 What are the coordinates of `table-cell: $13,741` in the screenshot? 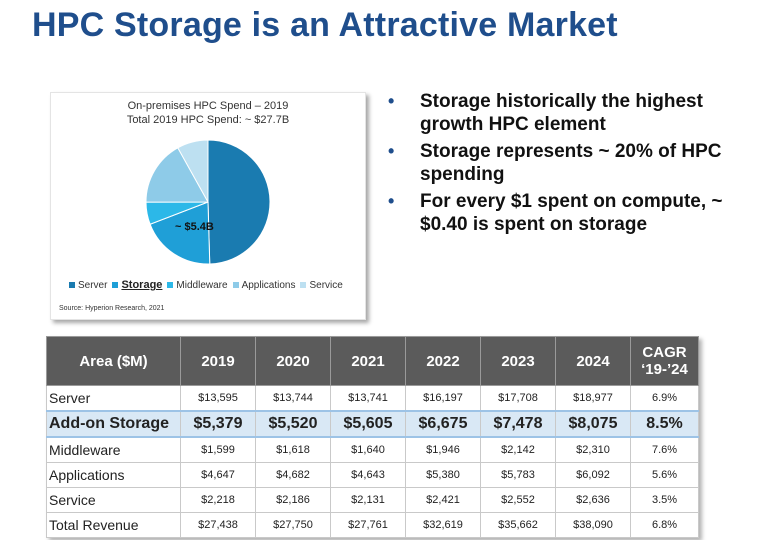 It's located at (368, 398).